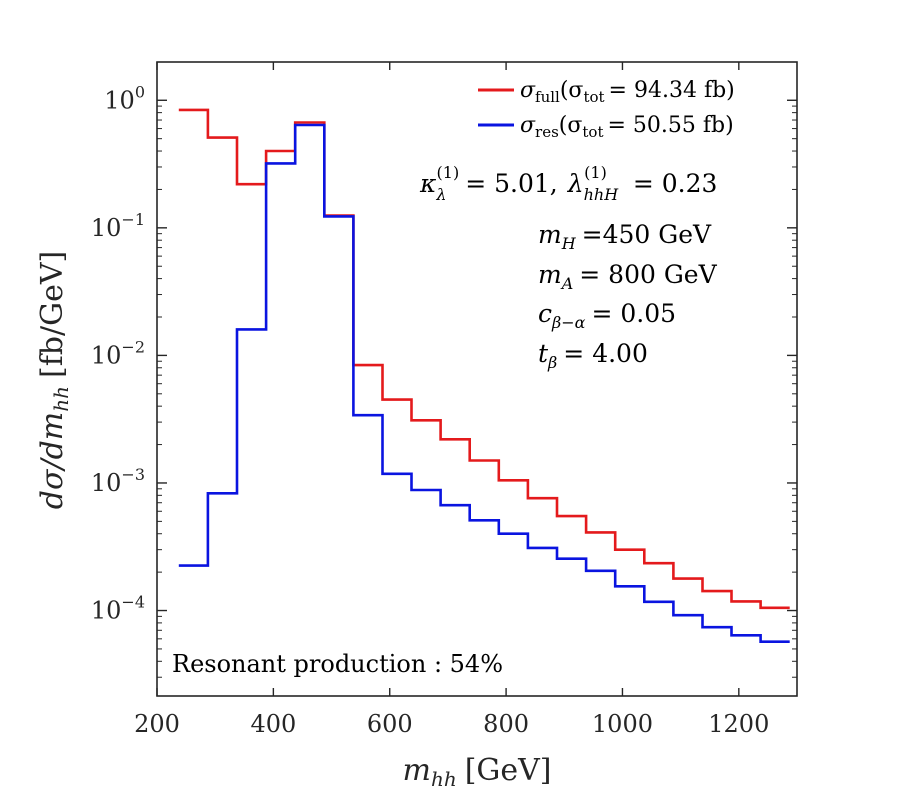 Image resolution: width=920 pixels, height=793 pixels. Describe the element at coordinates (568, 183) in the screenshot. I see `annotation-kappa-lambda: κλ(1) = 5.01, λhhH(1) = 0.23` at that location.